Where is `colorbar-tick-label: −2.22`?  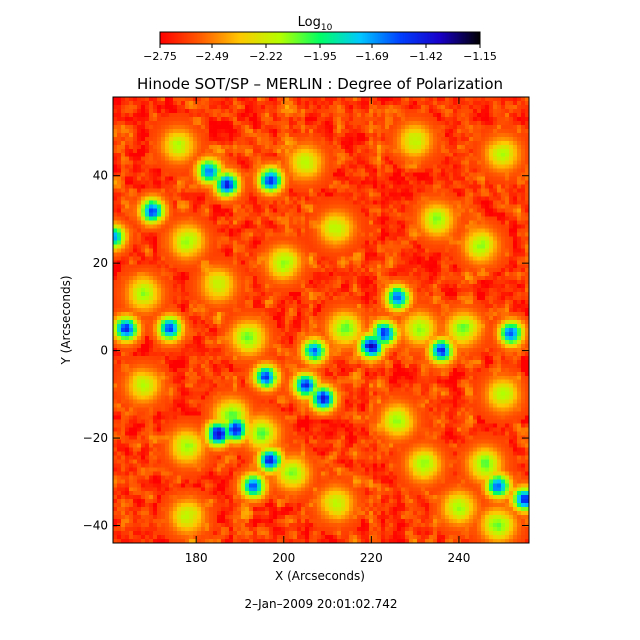 colorbar-tick-label: −2.22 is located at coordinates (266, 56).